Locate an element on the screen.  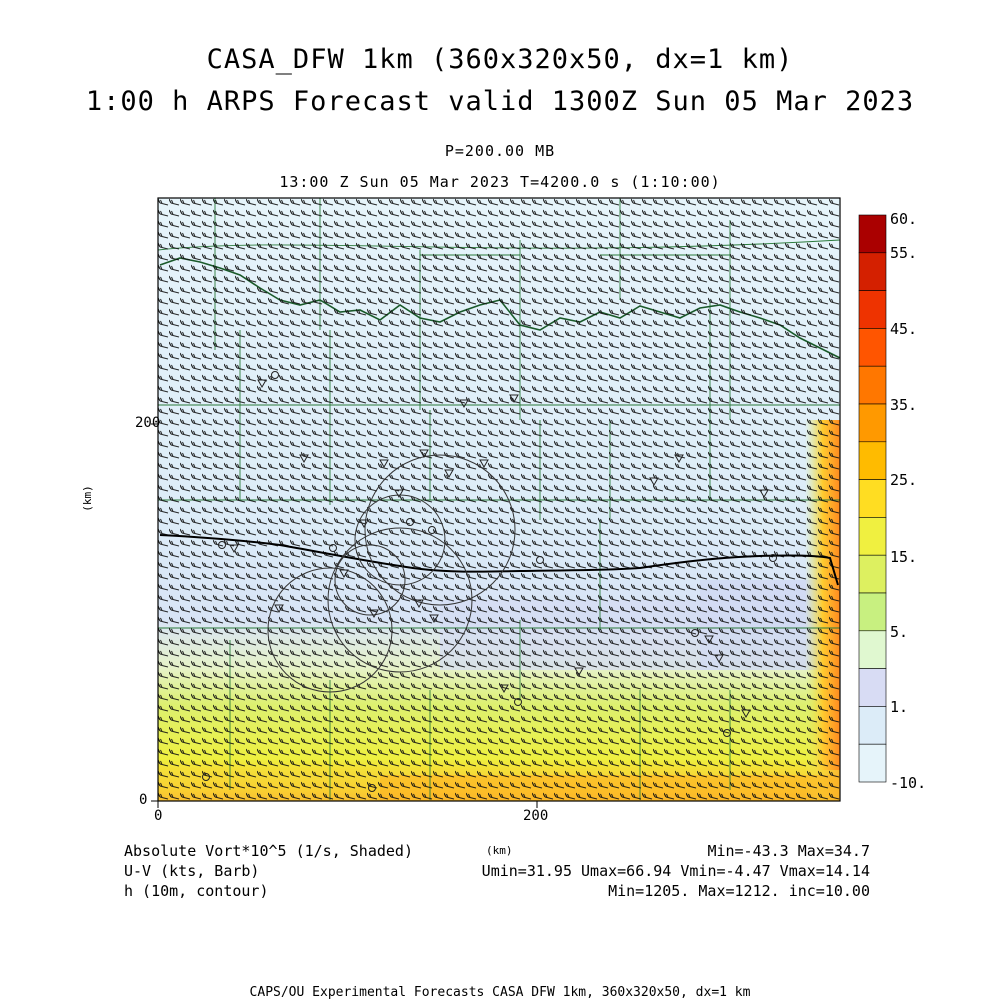
height-contour is located at coordinates (499, 560).